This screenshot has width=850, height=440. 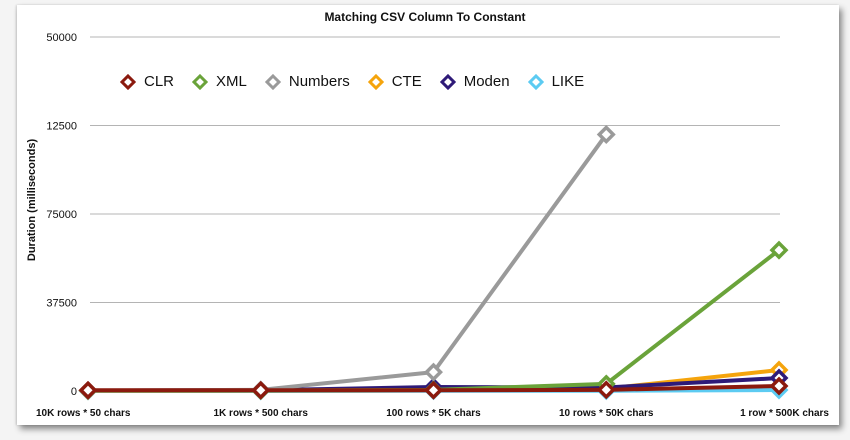 What do you see at coordinates (74, 392) in the screenshot?
I see `y-tick-label: 0` at bounding box center [74, 392].